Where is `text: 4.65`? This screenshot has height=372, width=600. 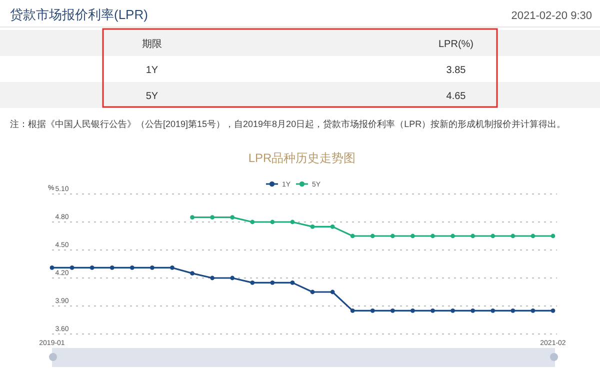 text: 4.65 is located at coordinates (456, 96).